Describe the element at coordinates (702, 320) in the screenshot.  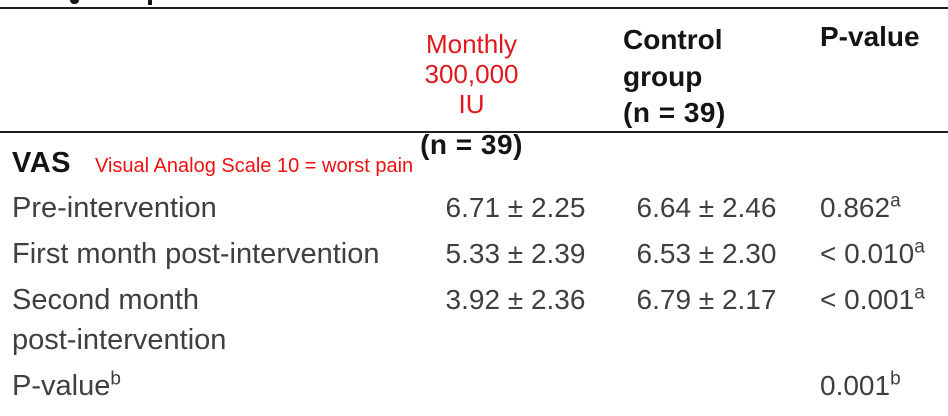
I see `control-value: 6.79 ± 2.17` at that location.